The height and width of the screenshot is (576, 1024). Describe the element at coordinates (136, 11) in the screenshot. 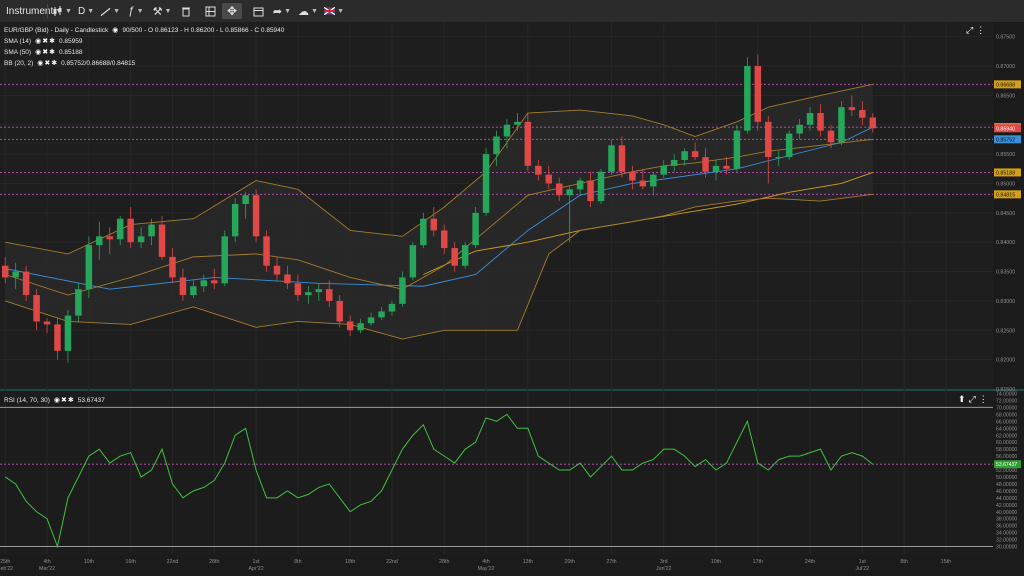

I see `indicators-button: ƒ ▼` at that location.